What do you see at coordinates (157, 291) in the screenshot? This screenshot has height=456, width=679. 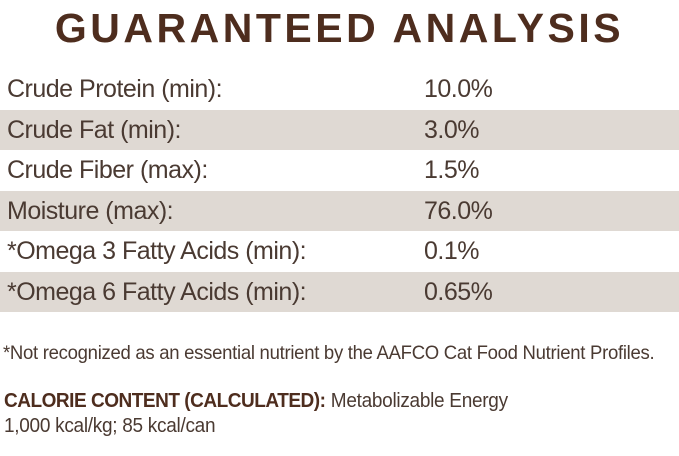 I see `nutrient-label: *Omega 6 Fatty Acids (min):` at bounding box center [157, 291].